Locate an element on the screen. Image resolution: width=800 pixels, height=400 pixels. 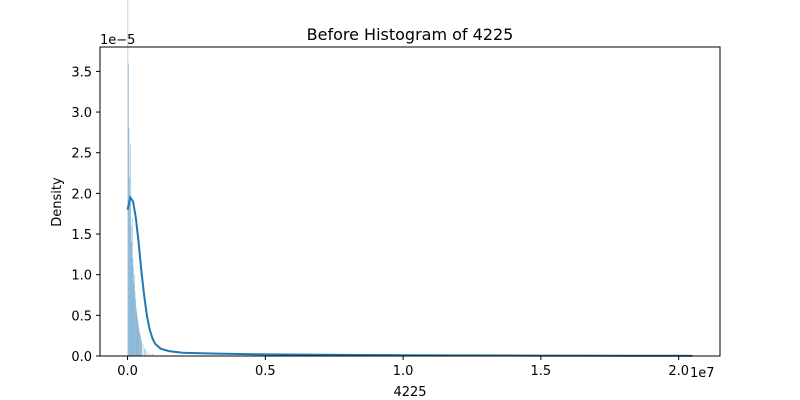
y-tick-label: 0.5 is located at coordinates (81, 316).